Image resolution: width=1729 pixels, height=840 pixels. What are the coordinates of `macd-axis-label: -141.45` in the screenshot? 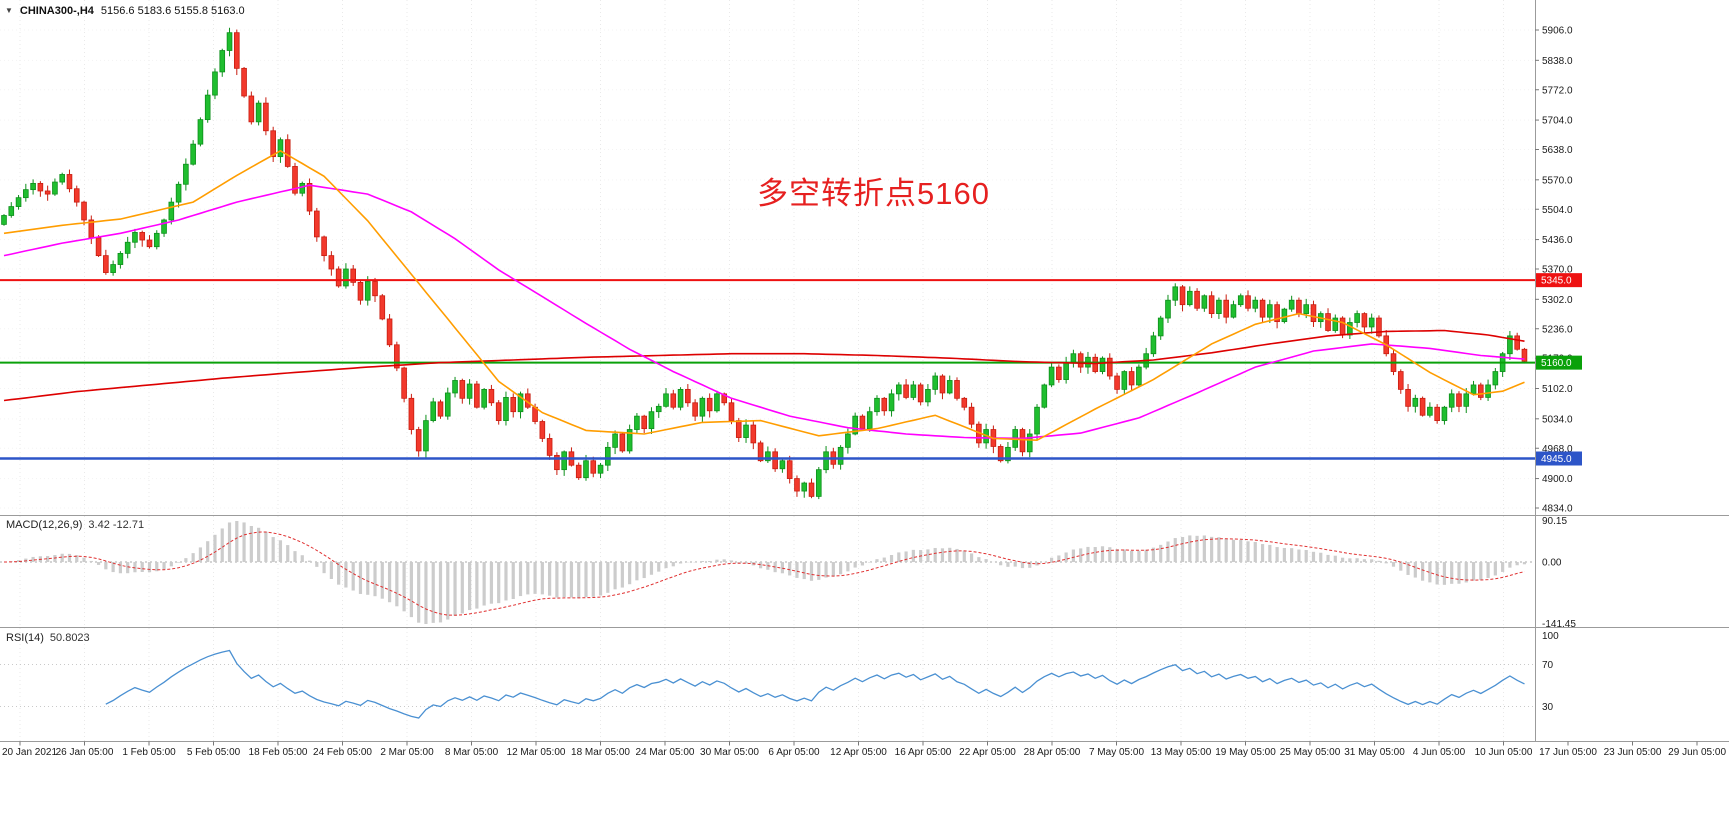 It's located at (1559, 624).